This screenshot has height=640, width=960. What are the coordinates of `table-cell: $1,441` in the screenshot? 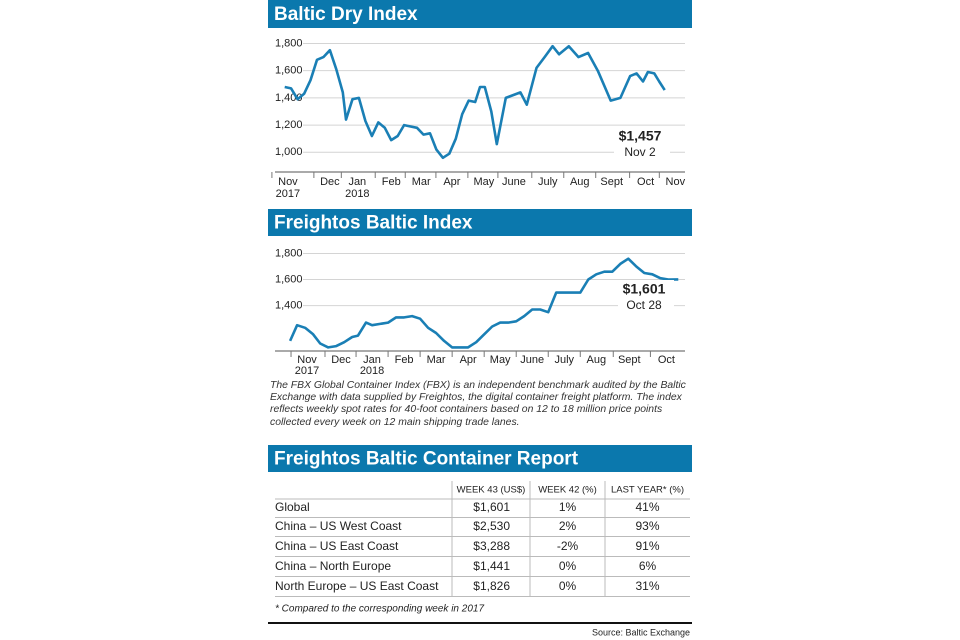 It's located at (491, 566).